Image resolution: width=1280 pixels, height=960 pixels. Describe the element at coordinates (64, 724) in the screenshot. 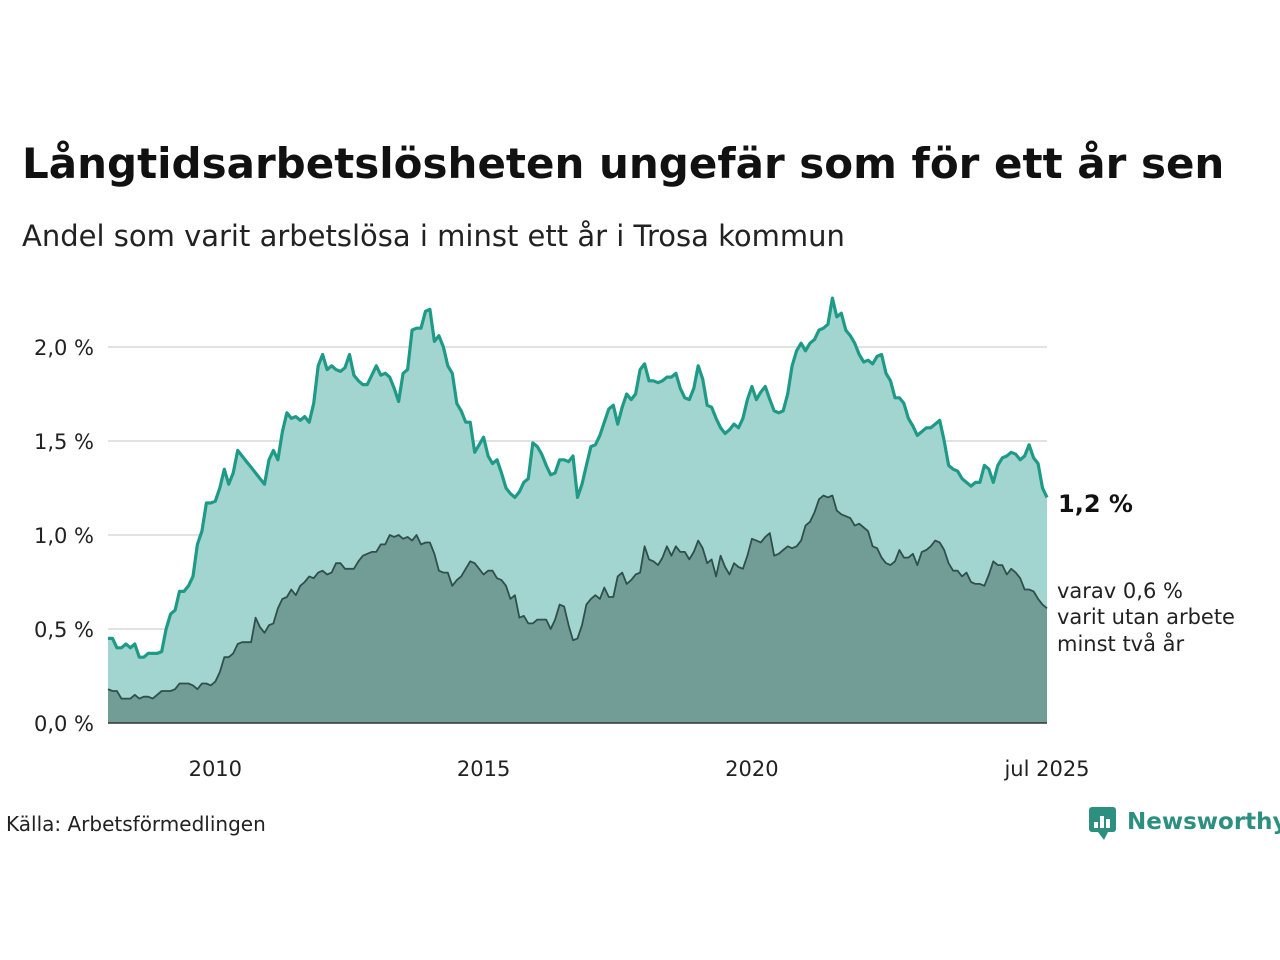

I see `y-tick-label: 0,0 %` at that location.